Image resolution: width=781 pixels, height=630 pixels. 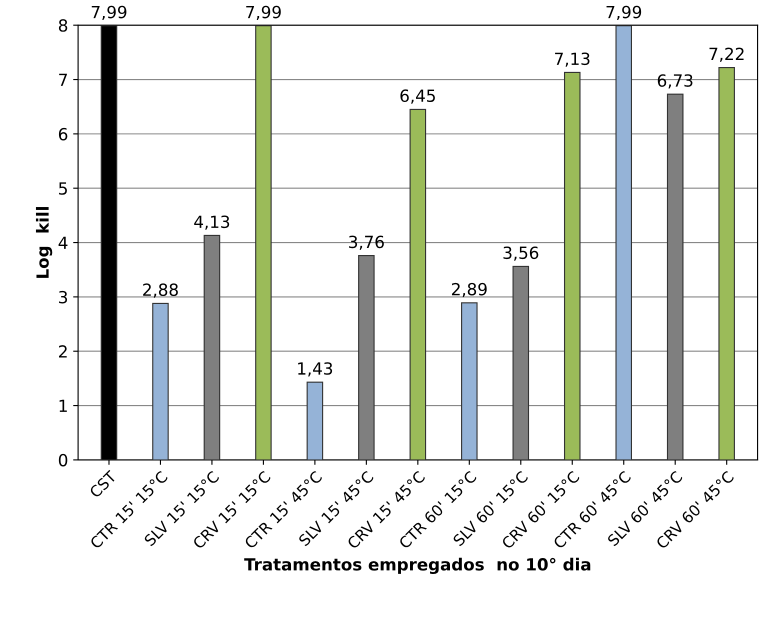 What do you see at coordinates (63, 297) in the screenshot?
I see `y-tick-label: 3` at bounding box center [63, 297].